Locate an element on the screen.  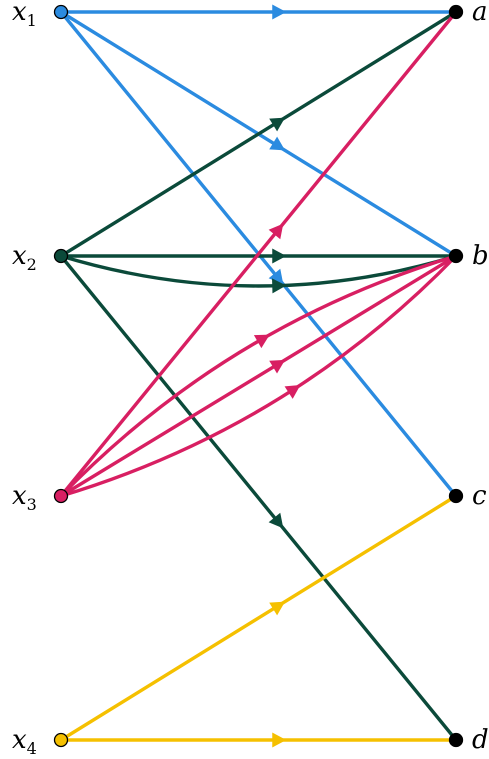
node-label-x4: x4 is located at coordinates (24, 741).